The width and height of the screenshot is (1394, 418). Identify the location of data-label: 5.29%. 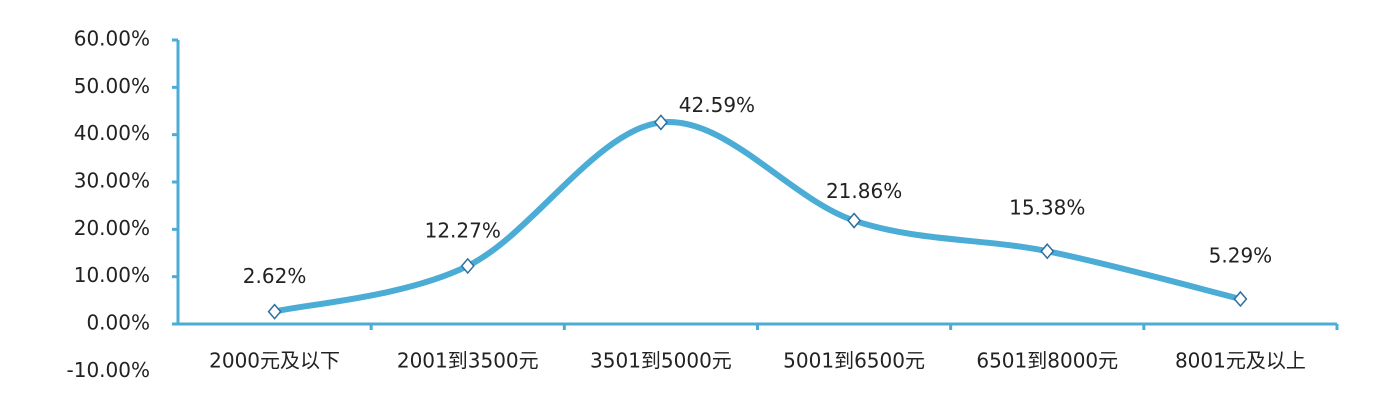
(1241, 255).